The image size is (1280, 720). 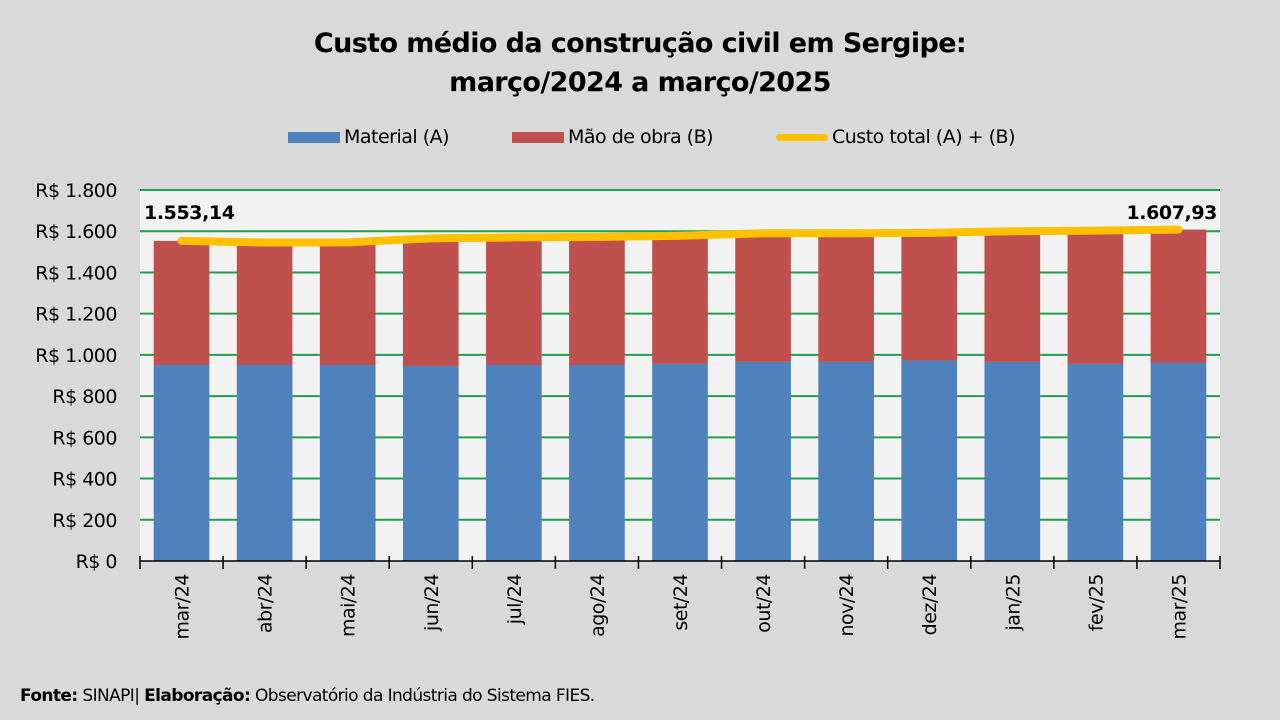 What do you see at coordinates (640, 82) in the screenshot?
I see `chart-title-line-2: março/2024 a março/2025` at bounding box center [640, 82].